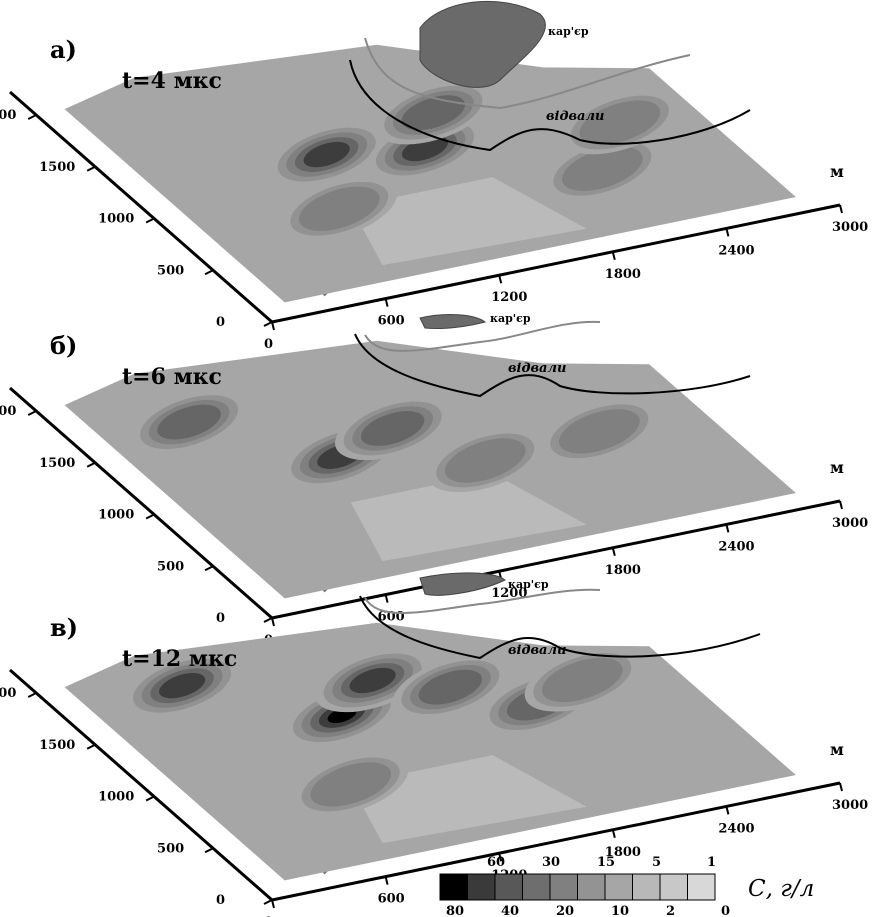 Image resolution: width=882 pixels, height=917 pixels. Describe the element at coordinates (725, 910) in the screenshot. I see `legend-bottom-label: 0` at that location.